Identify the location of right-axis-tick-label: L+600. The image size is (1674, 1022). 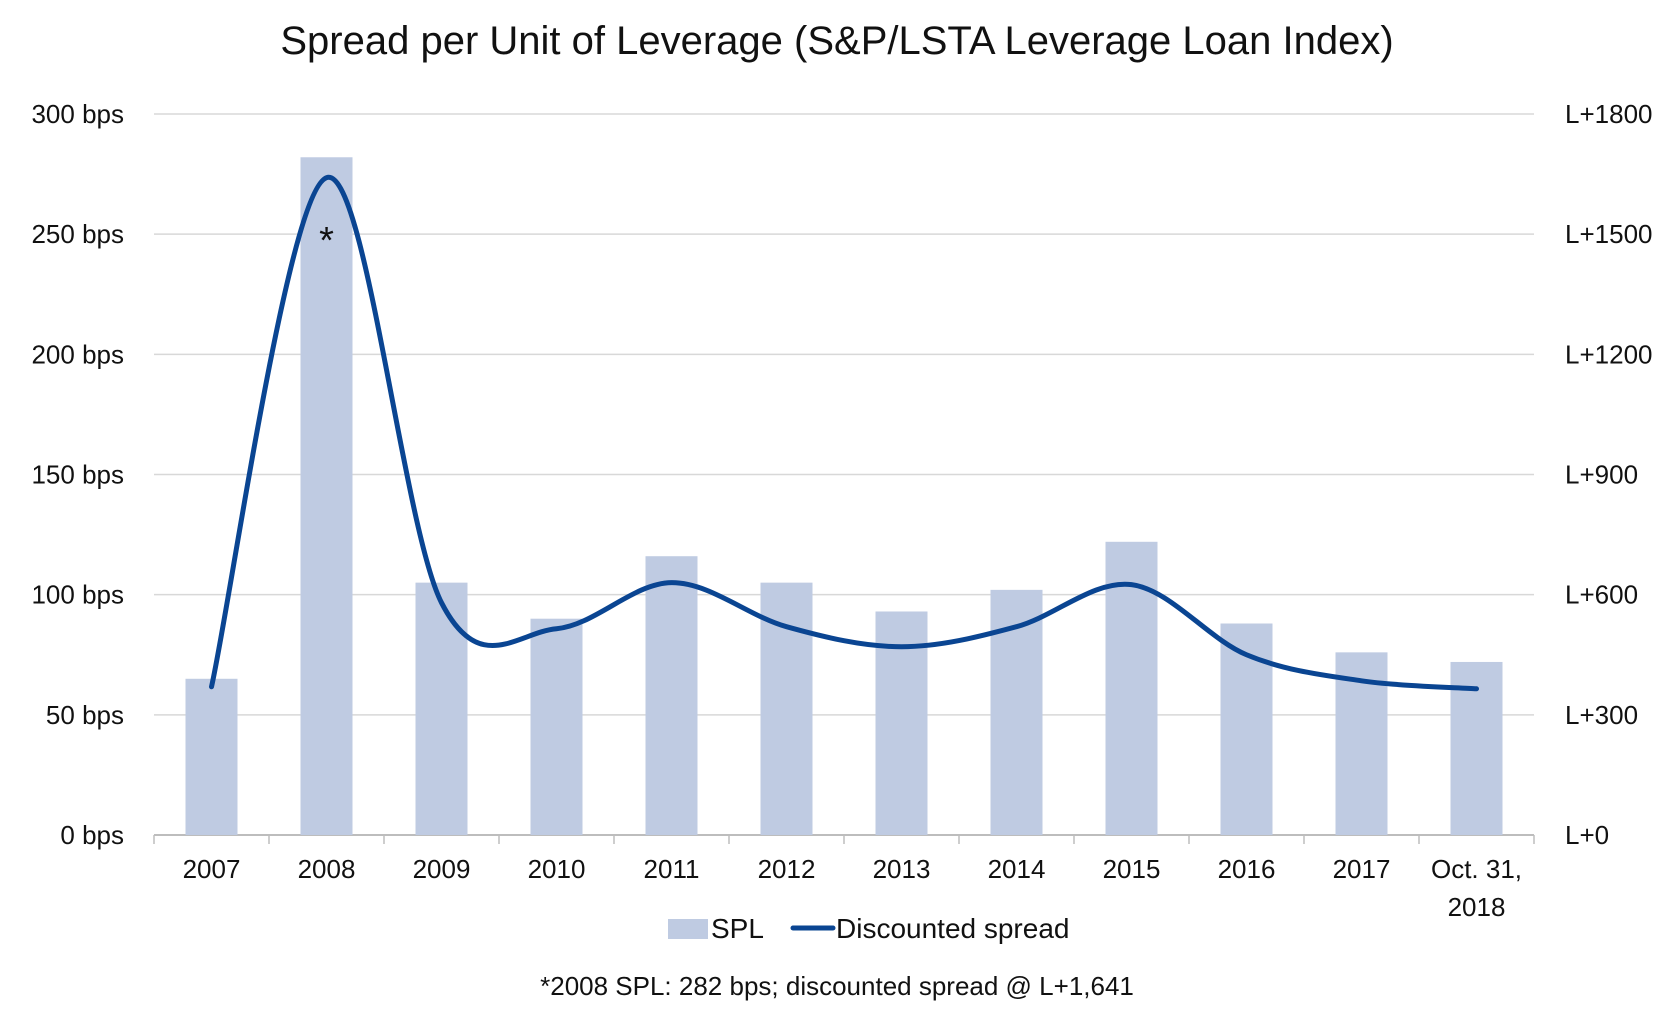
(1601, 595).